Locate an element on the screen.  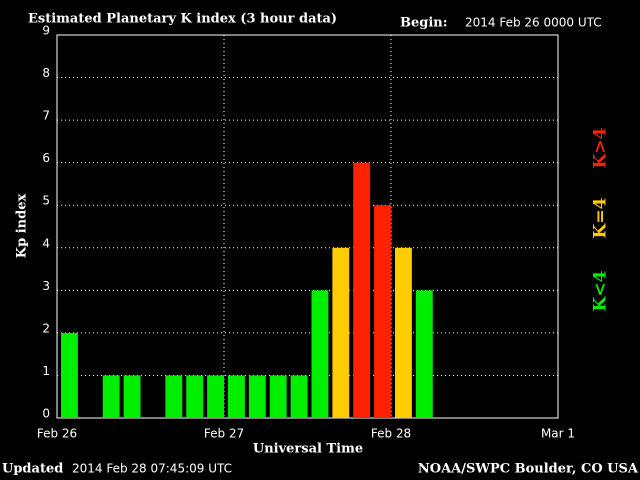
y-tick-label: 6 is located at coordinates (46, 158).